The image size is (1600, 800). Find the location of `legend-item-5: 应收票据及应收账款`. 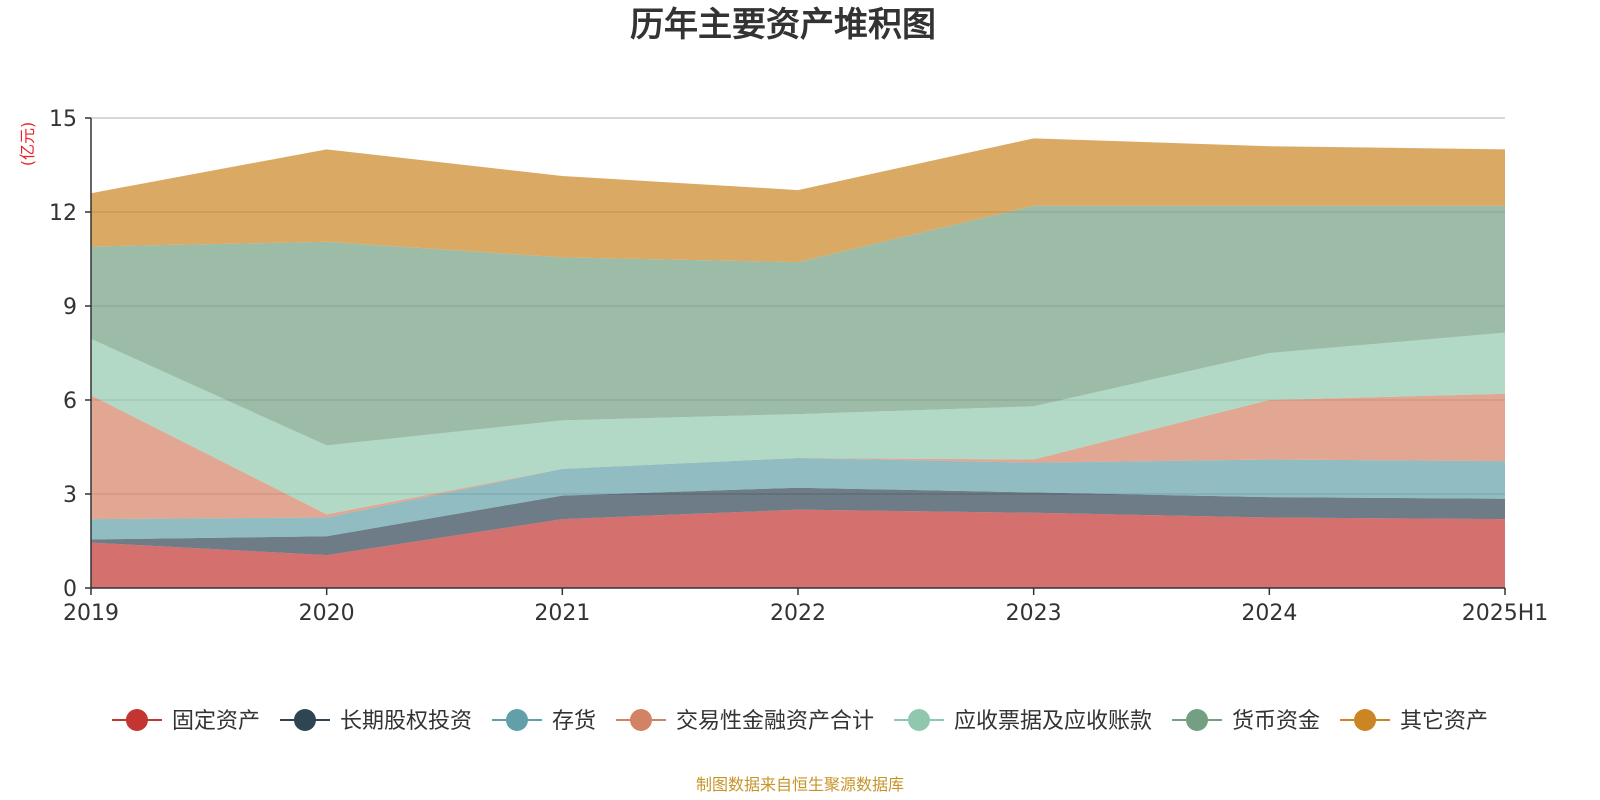

legend-item-5: 应收票据及应收账款 is located at coordinates (1023, 721).